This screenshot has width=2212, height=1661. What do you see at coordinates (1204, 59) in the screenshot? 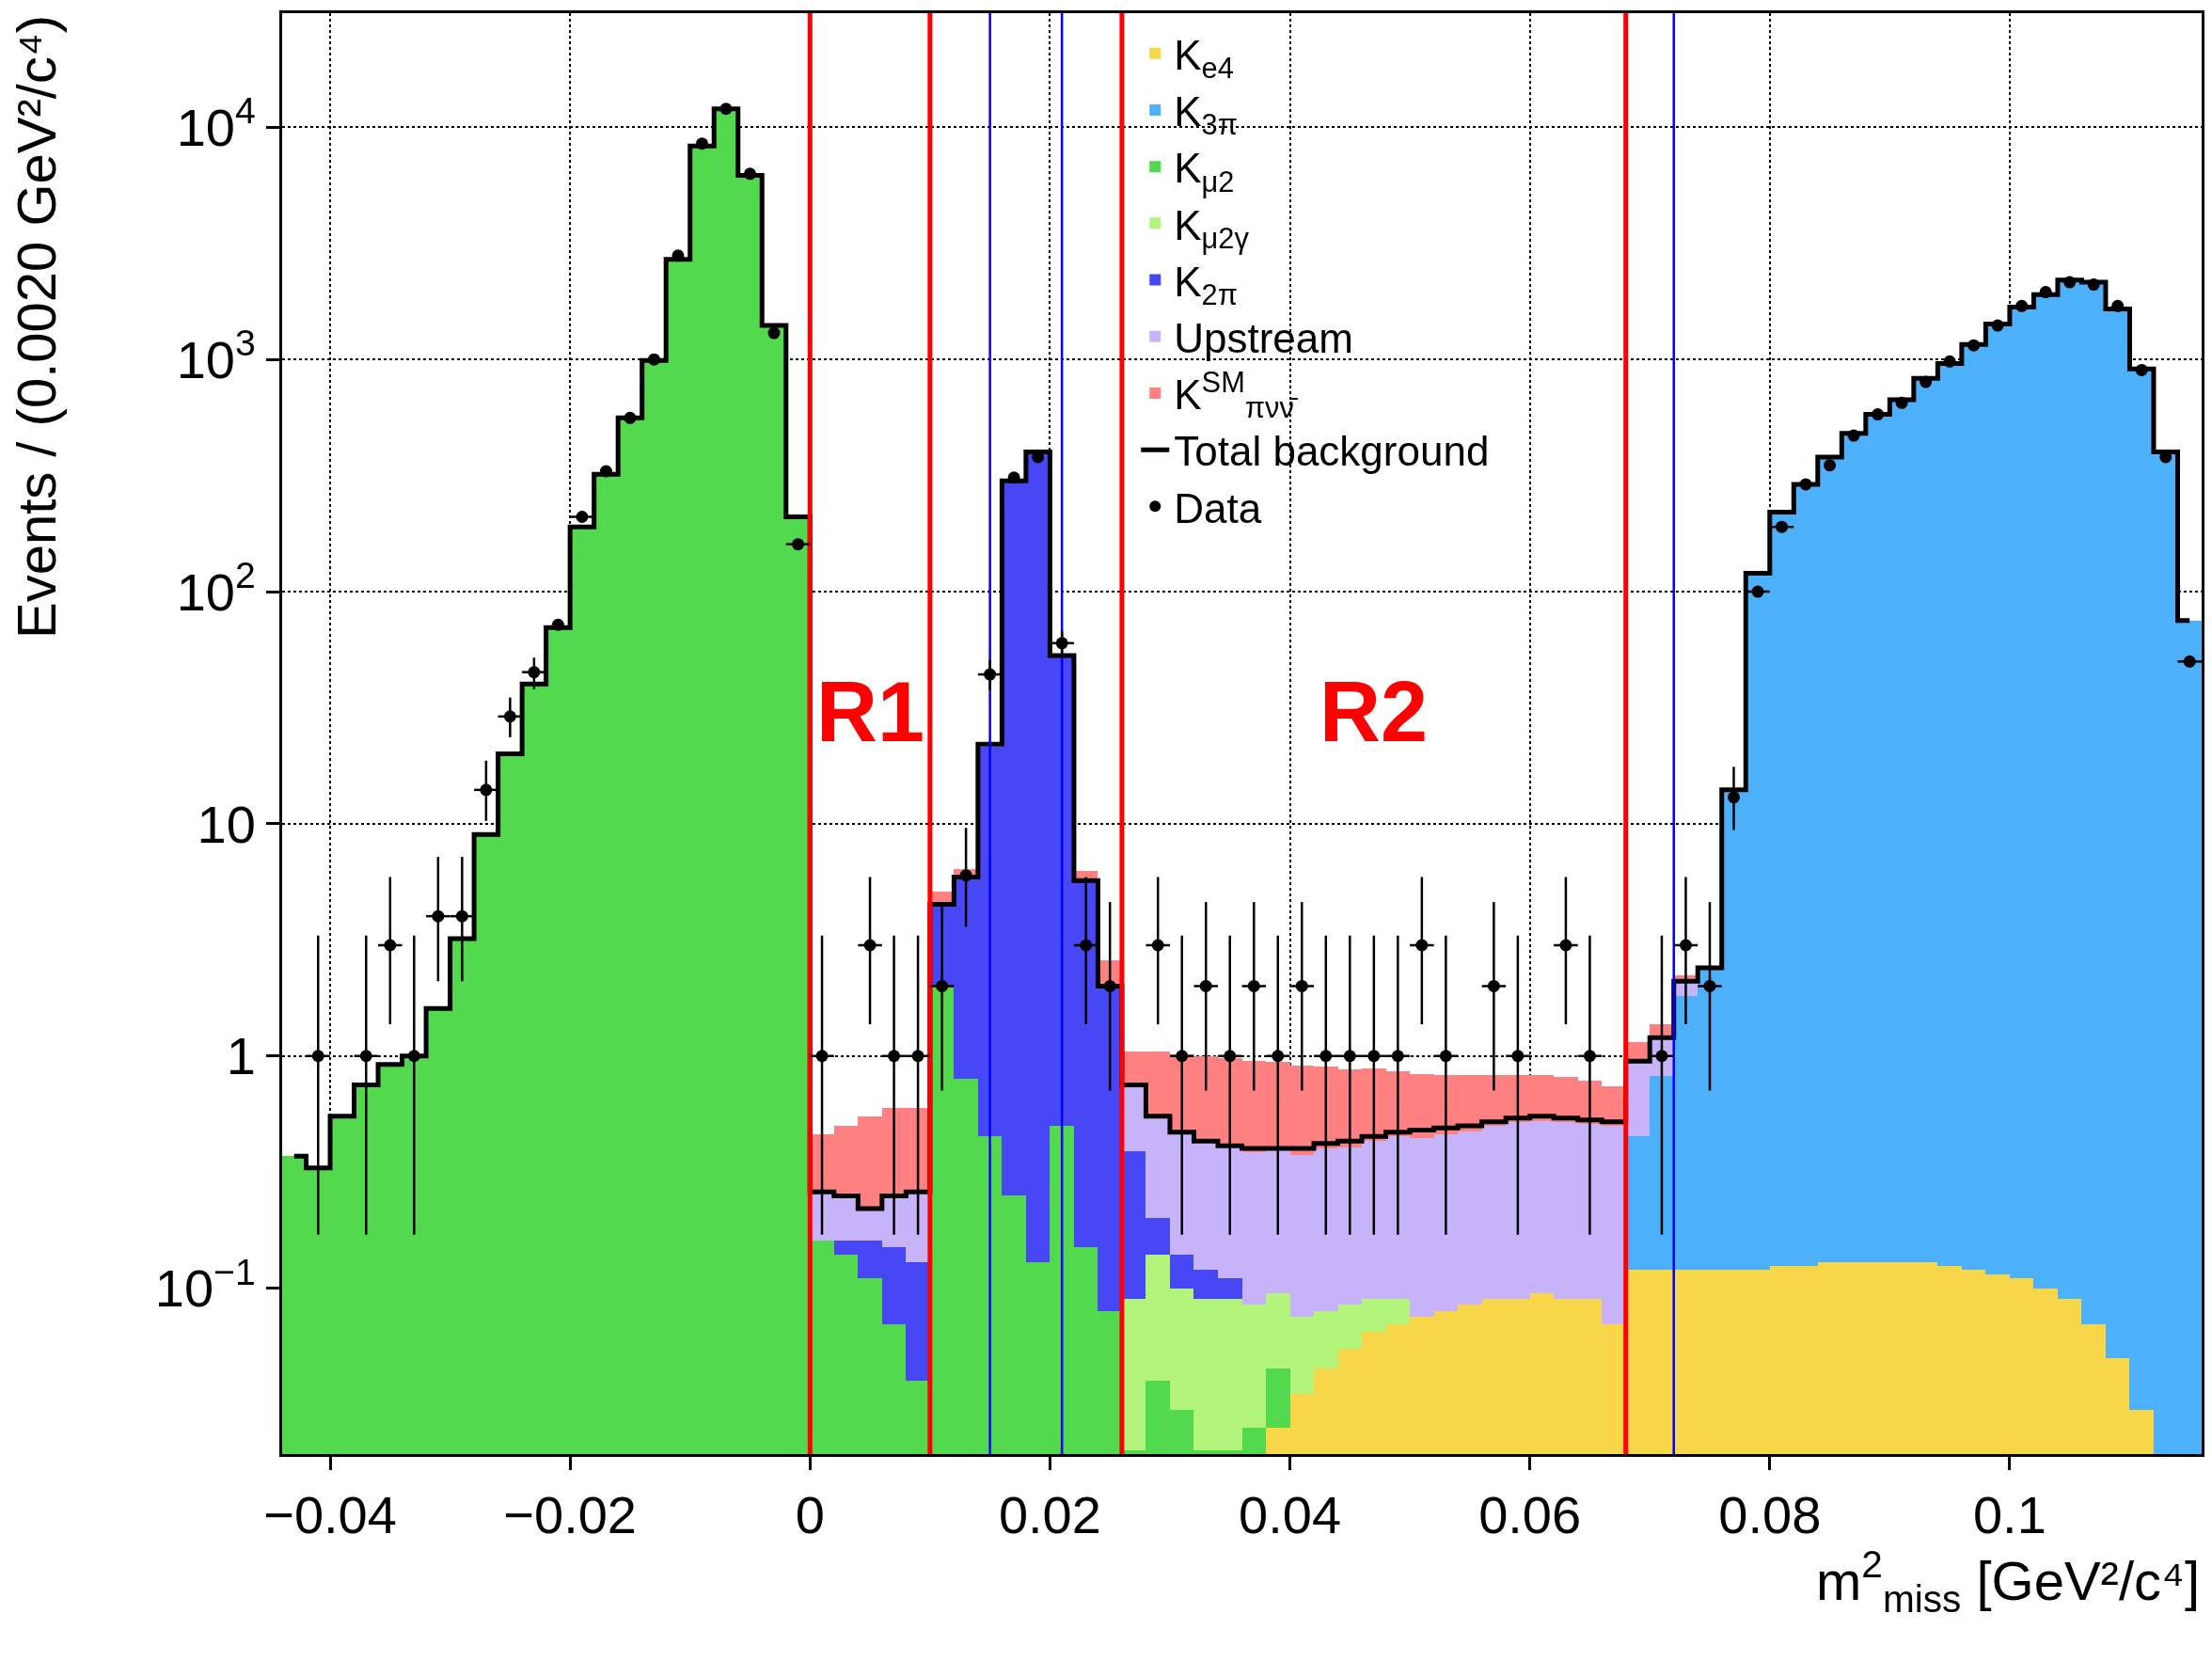
I see `legend-label: K$_{e4}$` at bounding box center [1204, 59].